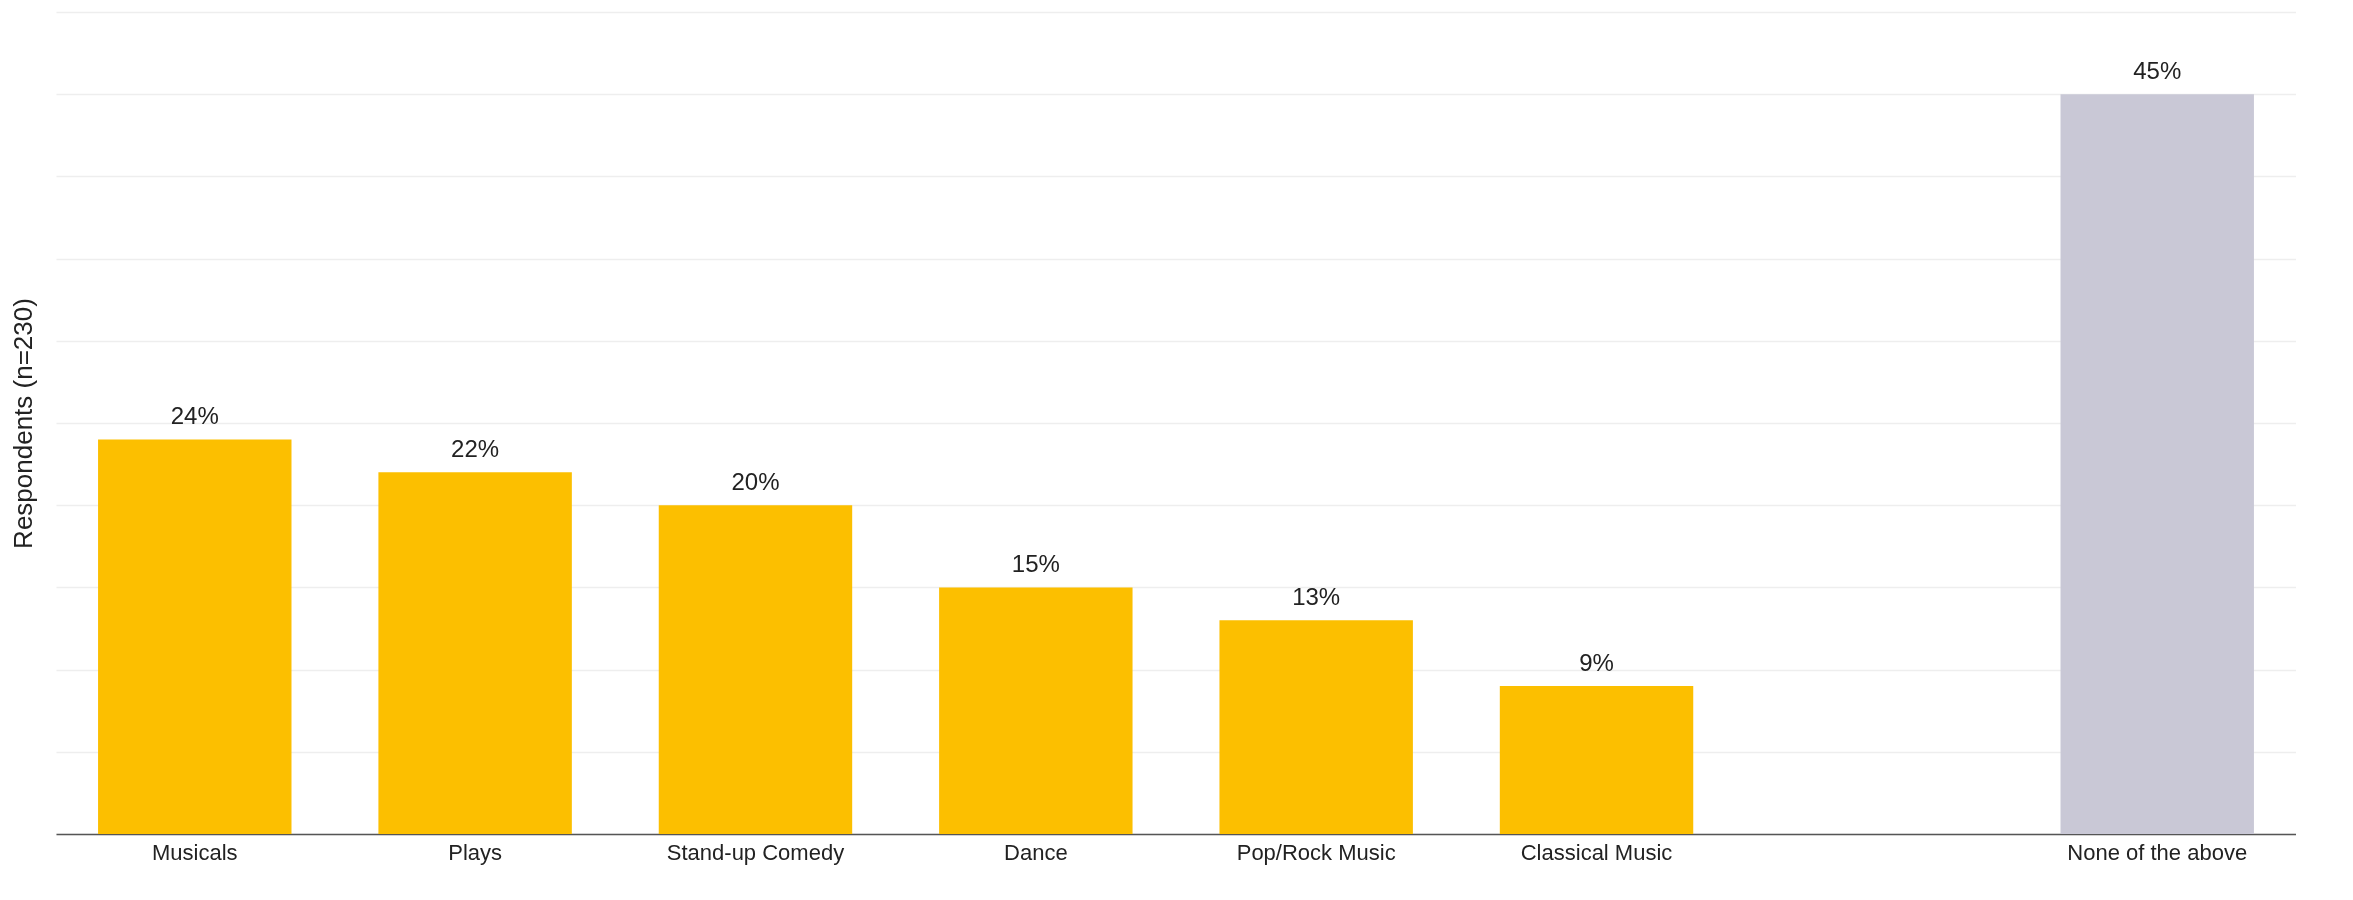 The height and width of the screenshot is (900, 2353). What do you see at coordinates (2157, 71) in the screenshot?
I see `data-label: 45%` at bounding box center [2157, 71].